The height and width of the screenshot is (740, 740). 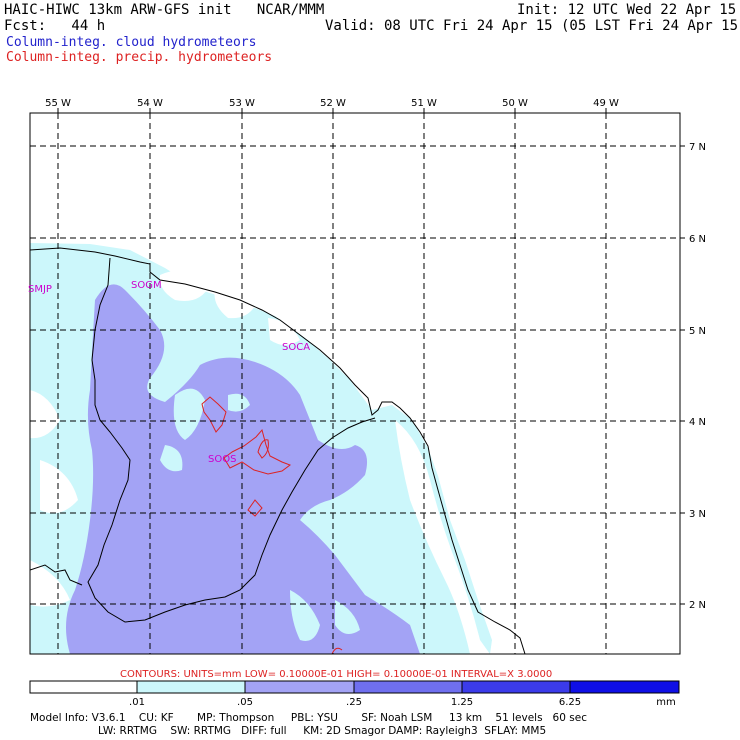 I want to click on lat-label: 5 N, so click(x=697, y=331).